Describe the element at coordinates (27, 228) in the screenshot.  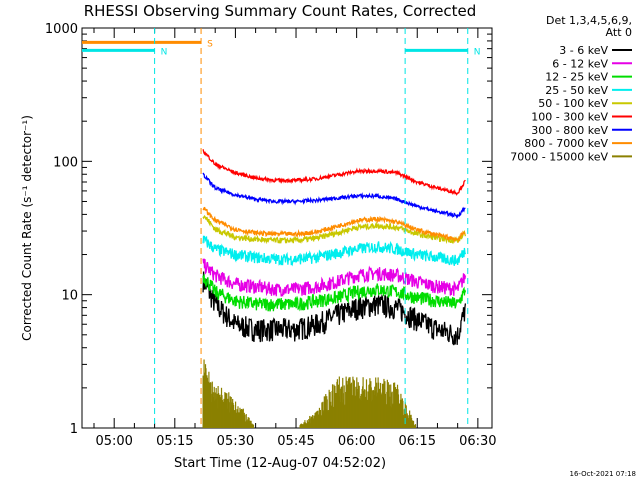
I see `y-axis-label: Corrected Count Rate (s⁻¹ detector⁻¹)` at that location.